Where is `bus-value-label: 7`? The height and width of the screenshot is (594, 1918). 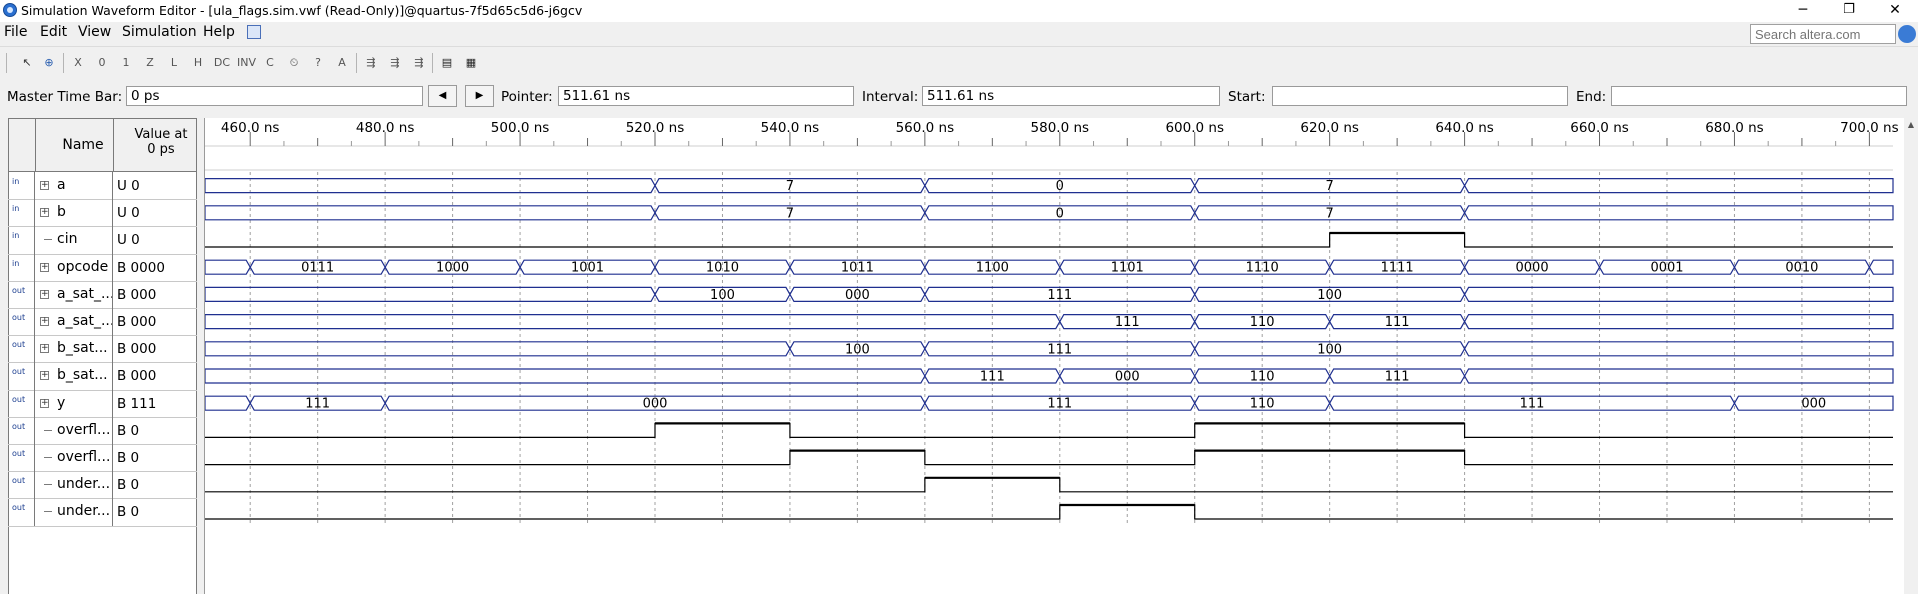 bus-value-label: 7 is located at coordinates (1330, 213).